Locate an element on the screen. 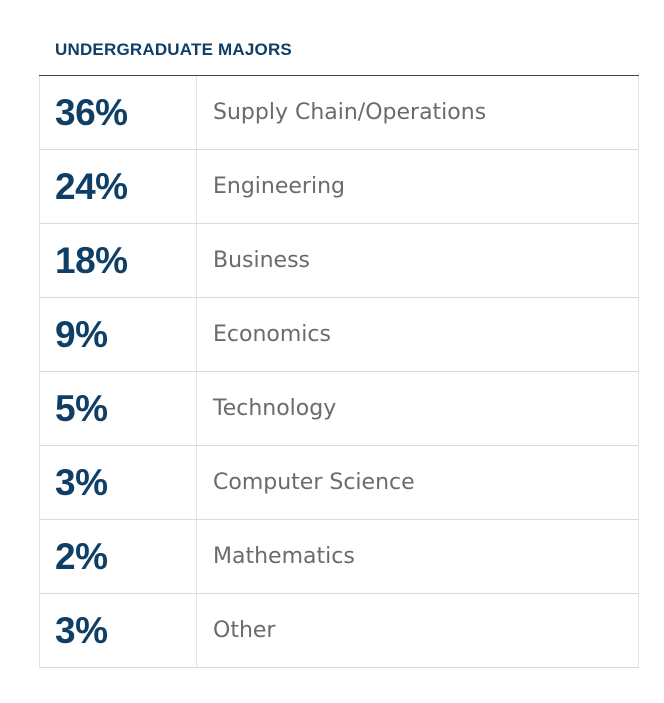 Image resolution: width=664 pixels, height=703 pixels. table-row: 24% Engineering is located at coordinates (339, 187).